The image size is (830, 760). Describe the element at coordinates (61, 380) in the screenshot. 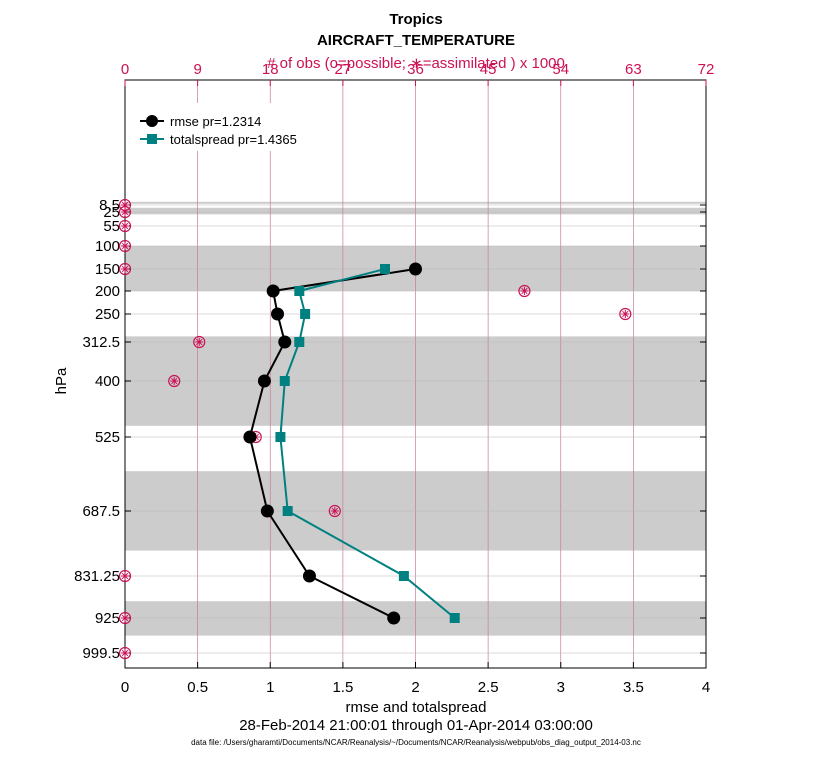

I see `y-axis-label: hPa` at that location.